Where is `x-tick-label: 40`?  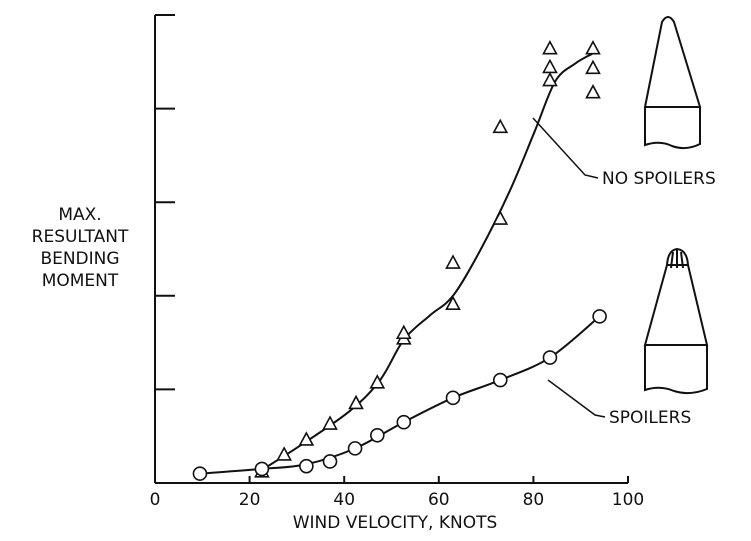
x-tick-label: 40 is located at coordinates (344, 500).